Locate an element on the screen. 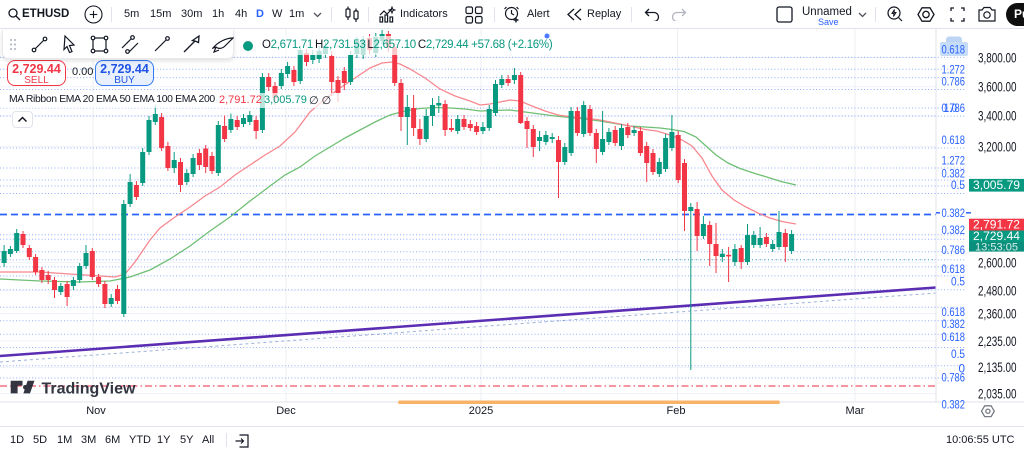  svg-text: Nov is located at coordinates (96, 411).